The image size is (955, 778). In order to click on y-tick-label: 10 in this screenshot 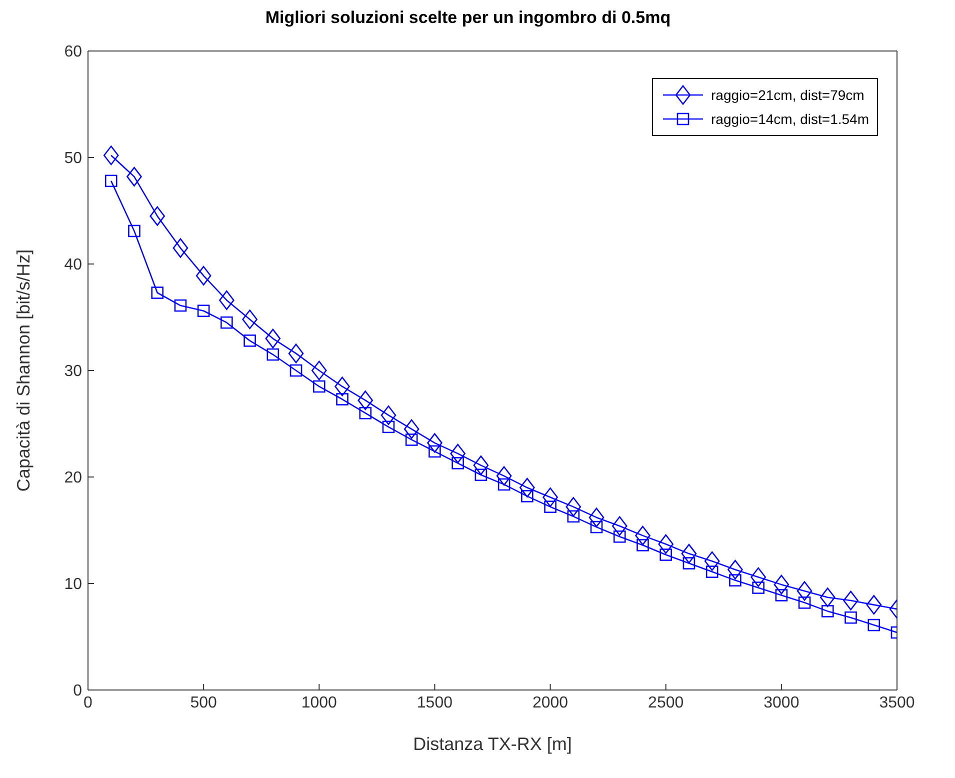, I will do `click(73, 585)`.